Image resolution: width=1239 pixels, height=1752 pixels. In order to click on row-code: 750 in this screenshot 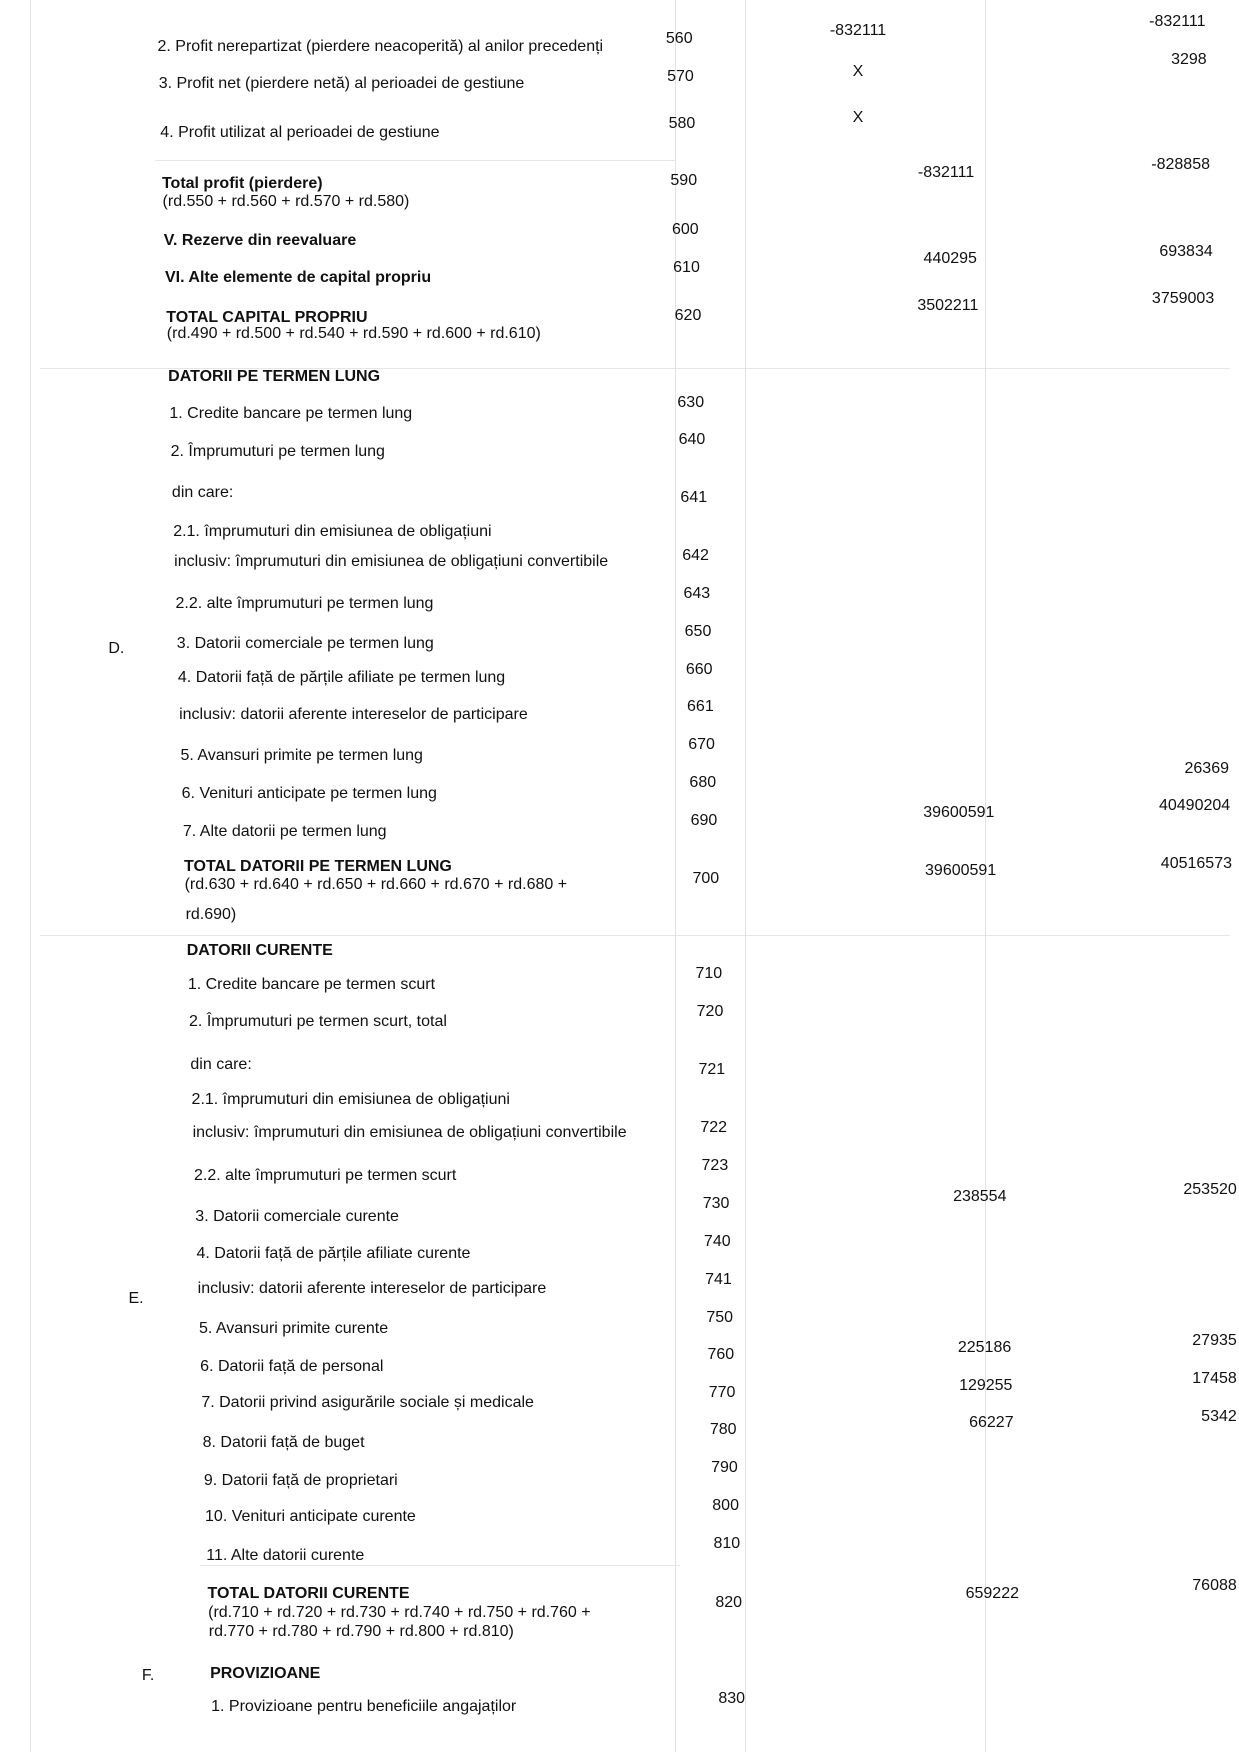, I will do `click(720, 1318)`.